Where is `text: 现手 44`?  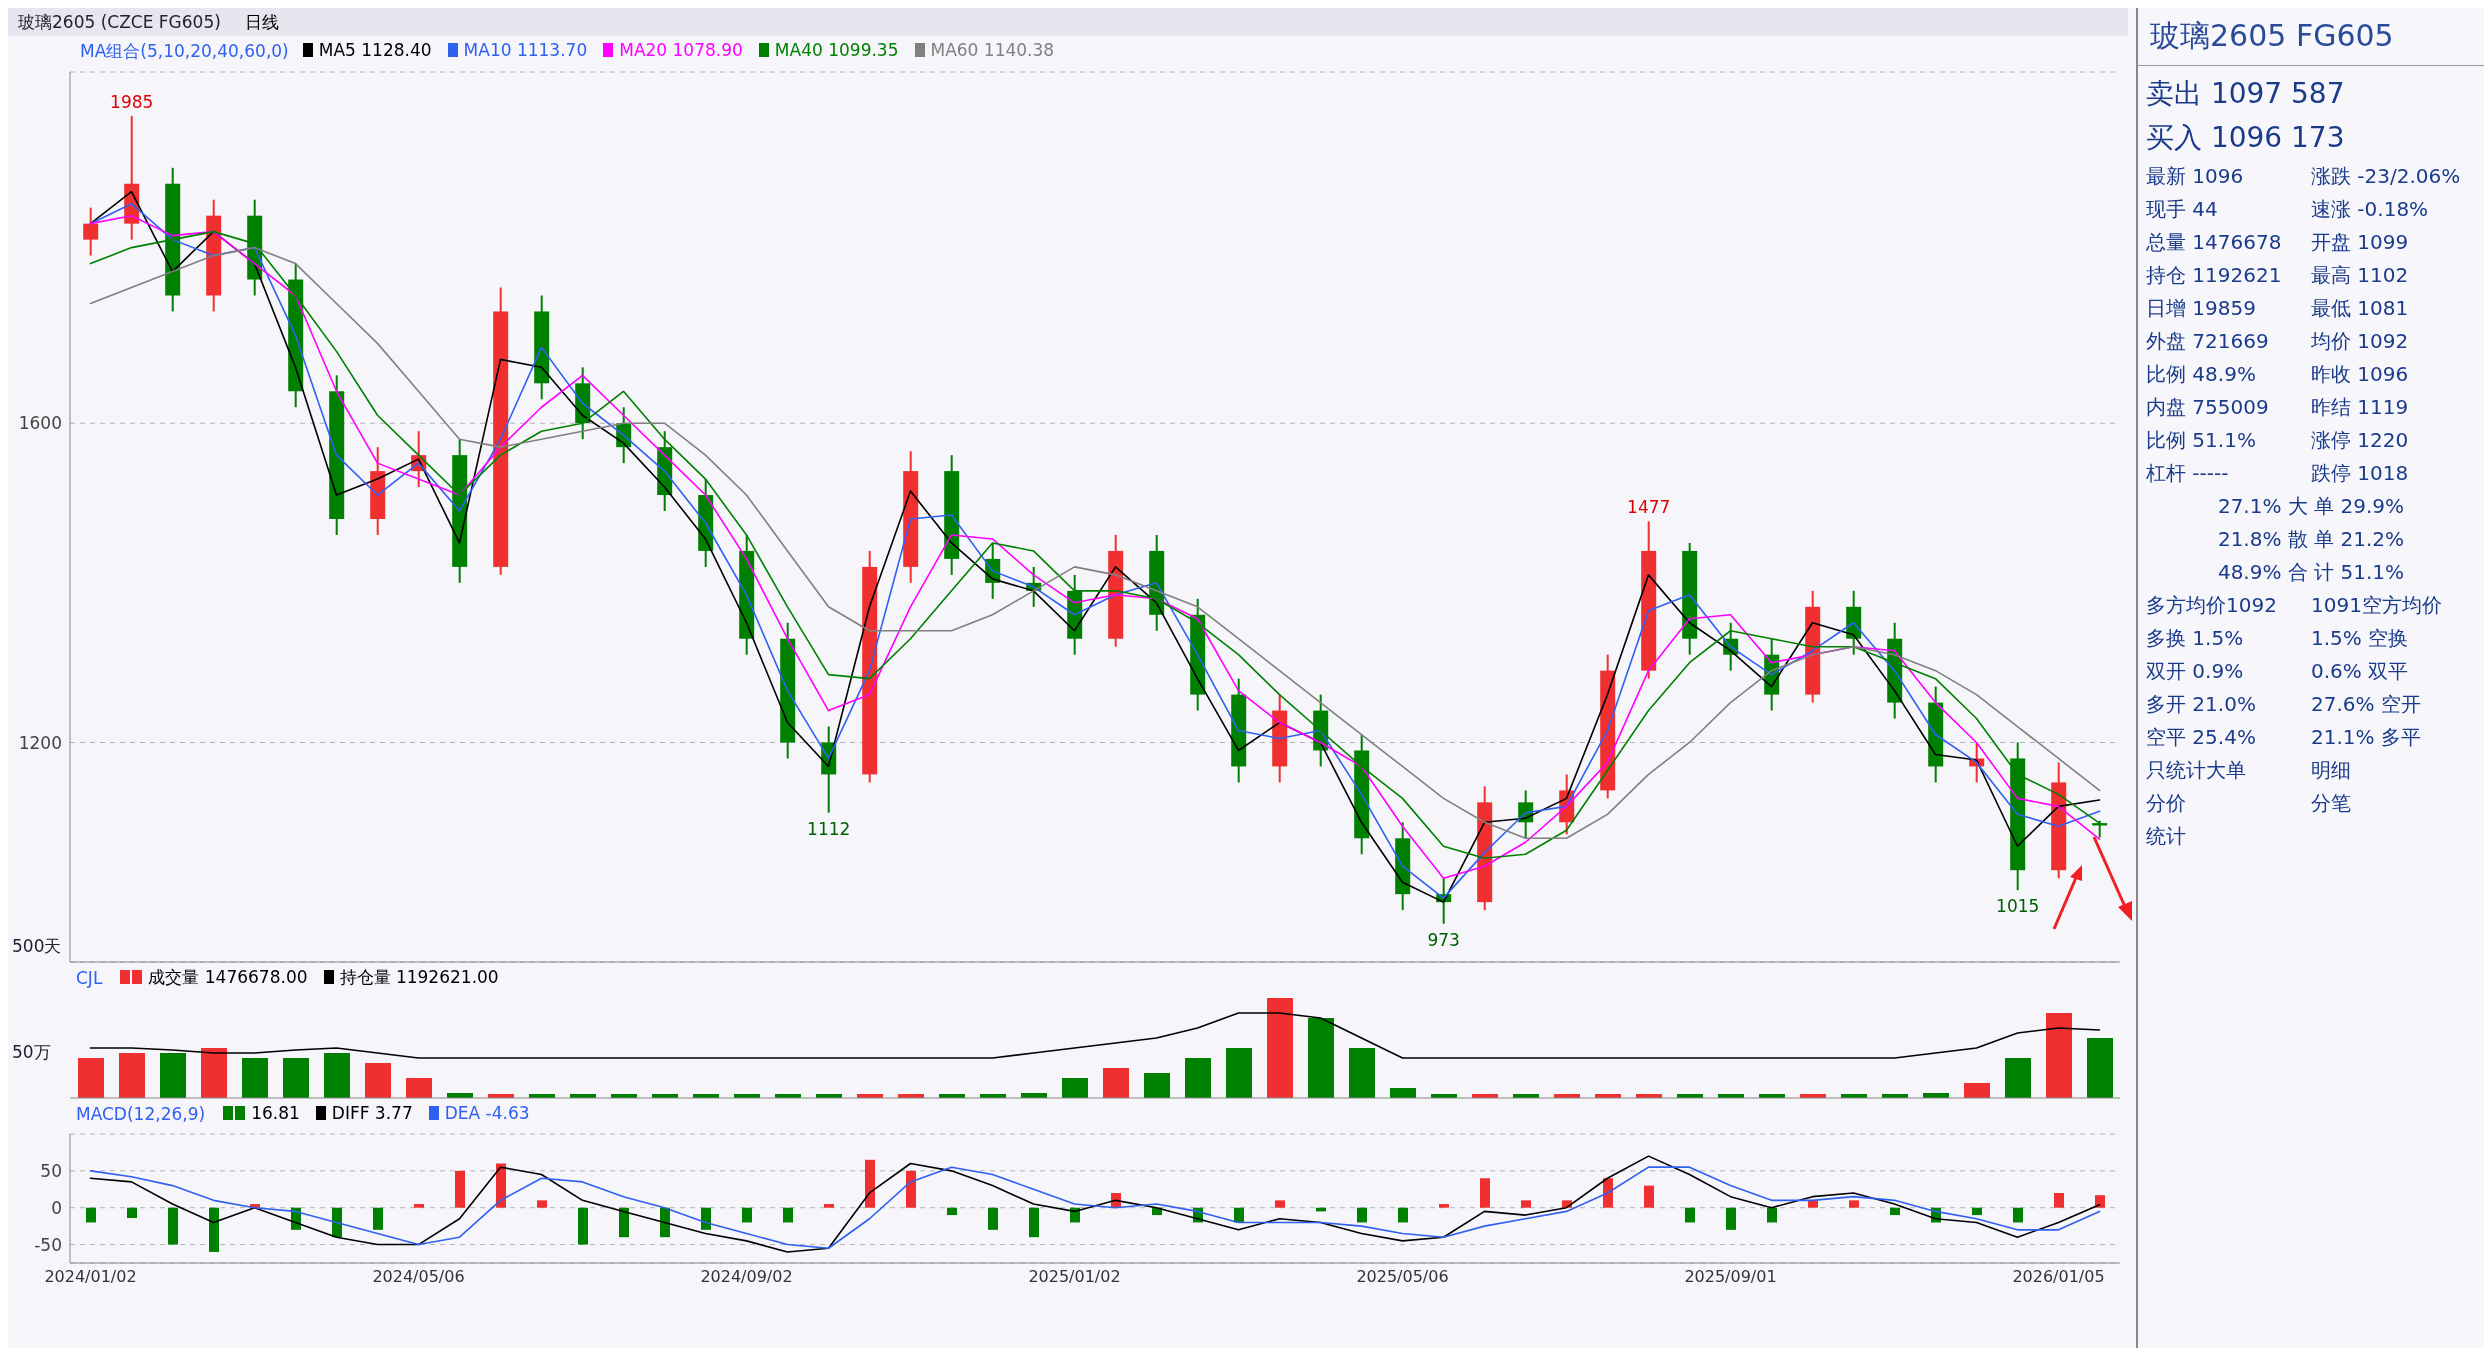 text: 现手 44 is located at coordinates (2182, 209).